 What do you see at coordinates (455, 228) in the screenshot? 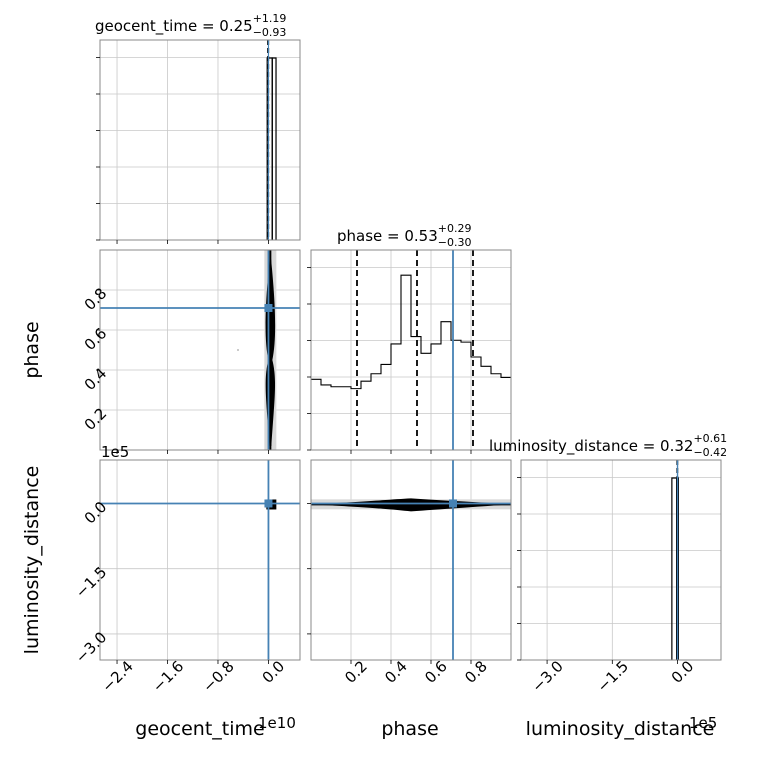
I see `title-plus: +0.29` at bounding box center [455, 228].